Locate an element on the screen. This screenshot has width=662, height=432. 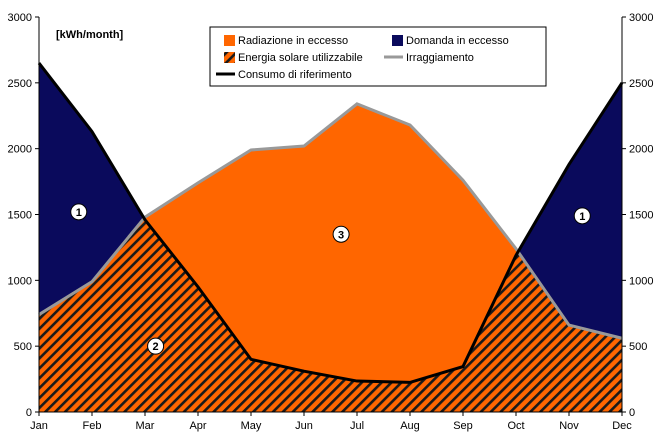
y-tick-label-right: 0 is located at coordinates (632, 413).